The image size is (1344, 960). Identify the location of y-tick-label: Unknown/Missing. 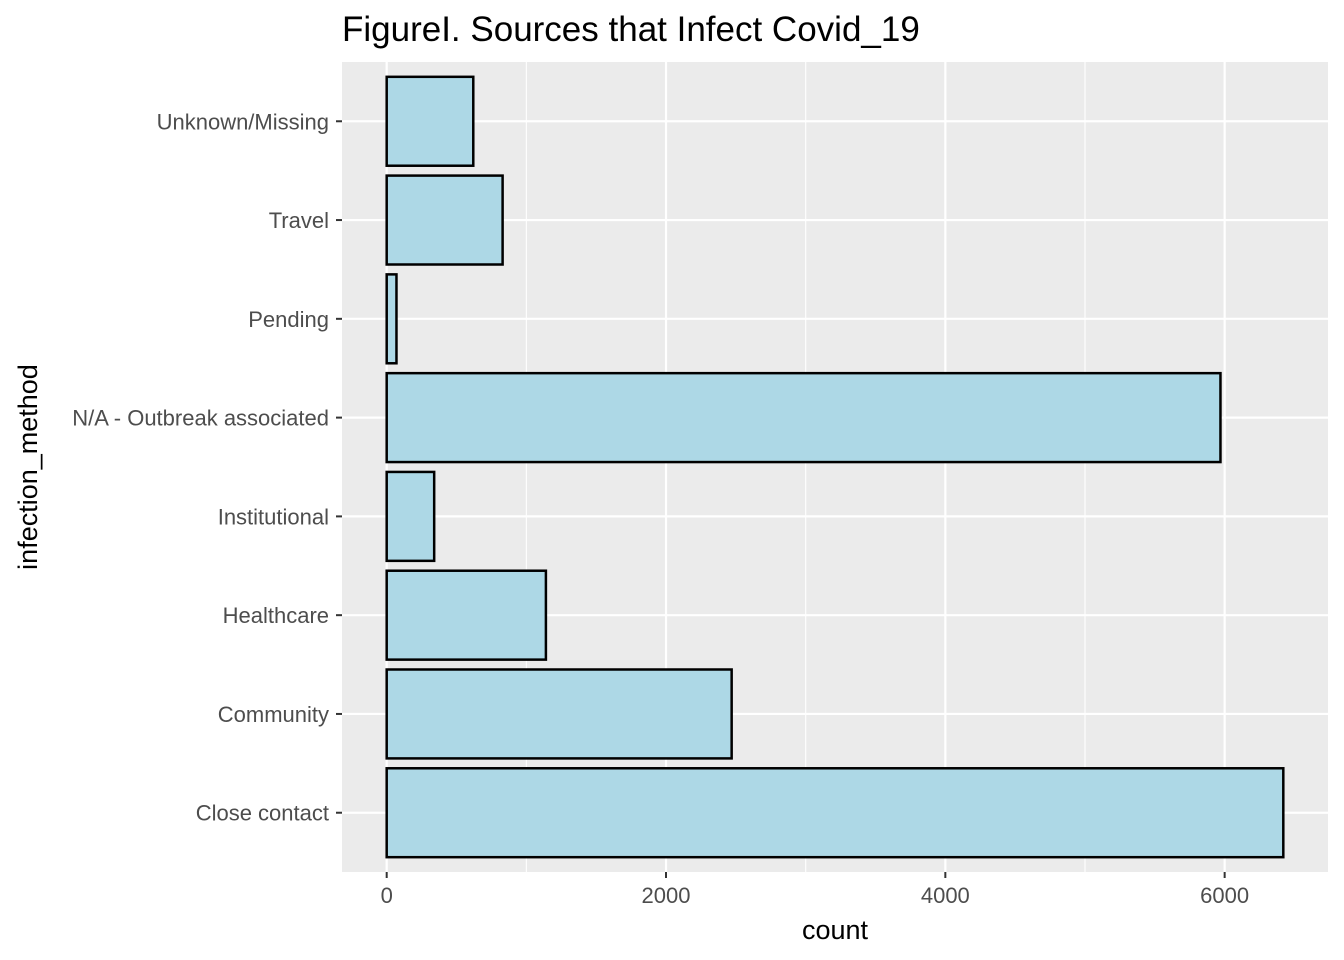
(243, 121).